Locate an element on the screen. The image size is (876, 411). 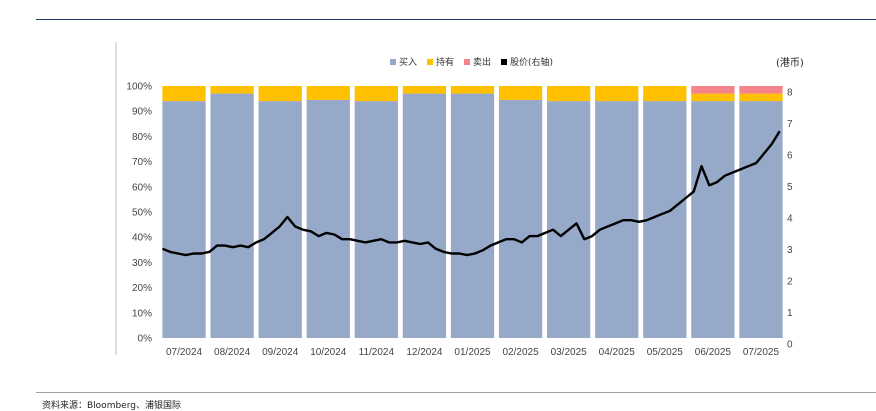
x-axis-tick-label: 10/2024 is located at coordinates (328, 352).